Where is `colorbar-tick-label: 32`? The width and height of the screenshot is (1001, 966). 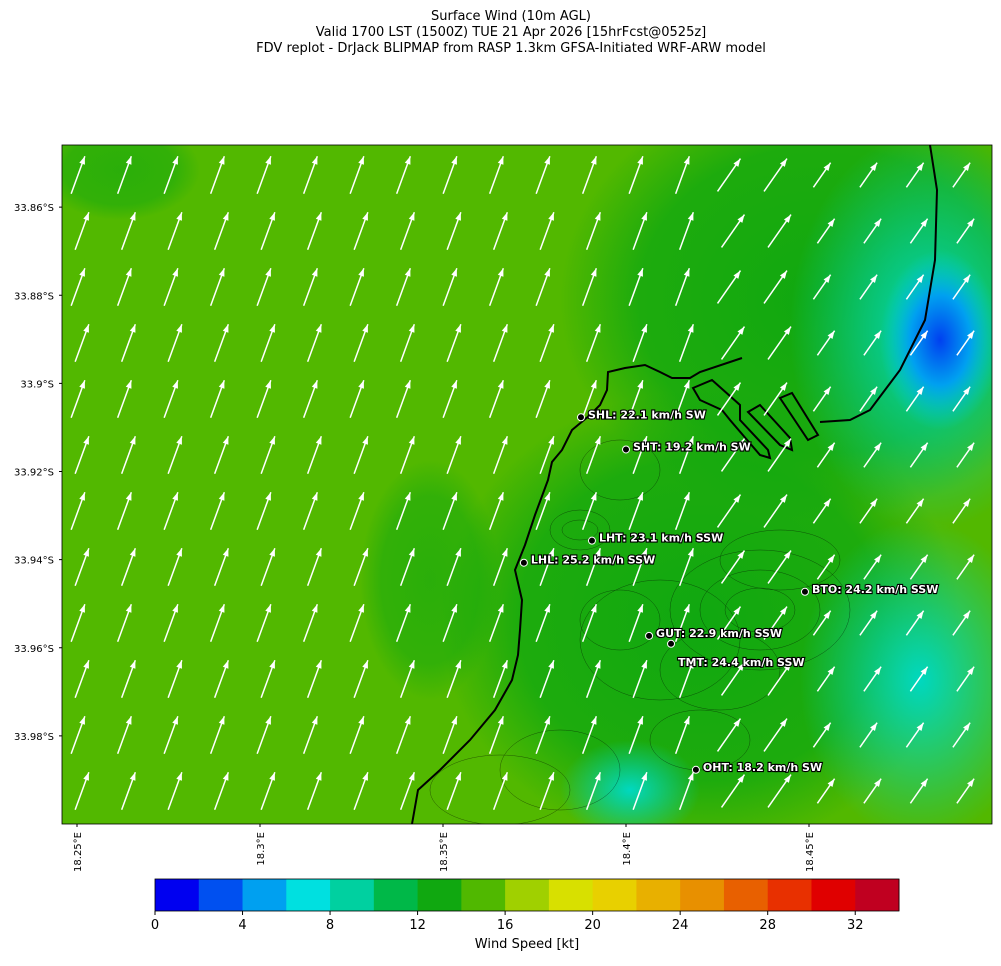 colorbar-tick-label: 32 is located at coordinates (855, 925).